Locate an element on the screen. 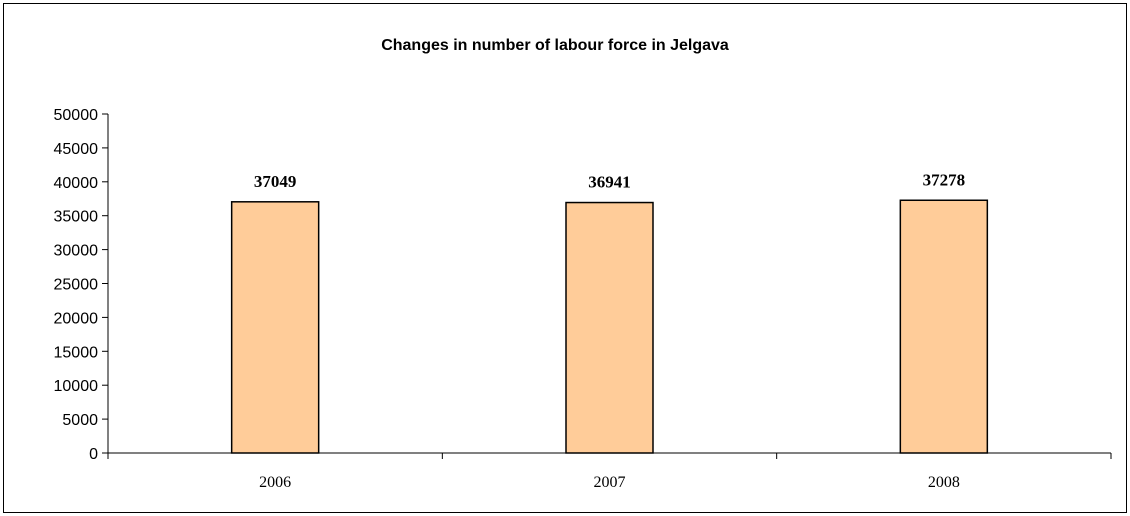 This screenshot has width=1130, height=516. bar-2006 is located at coordinates (275, 327).